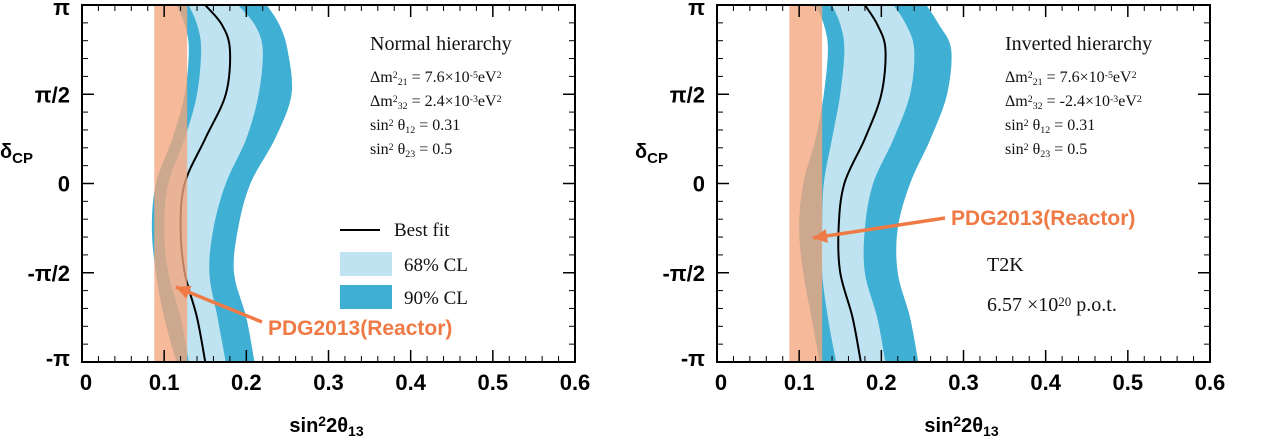  What do you see at coordinates (1078, 44) in the screenshot?
I see `hierarchy-title: Inverted hierarchy` at bounding box center [1078, 44].